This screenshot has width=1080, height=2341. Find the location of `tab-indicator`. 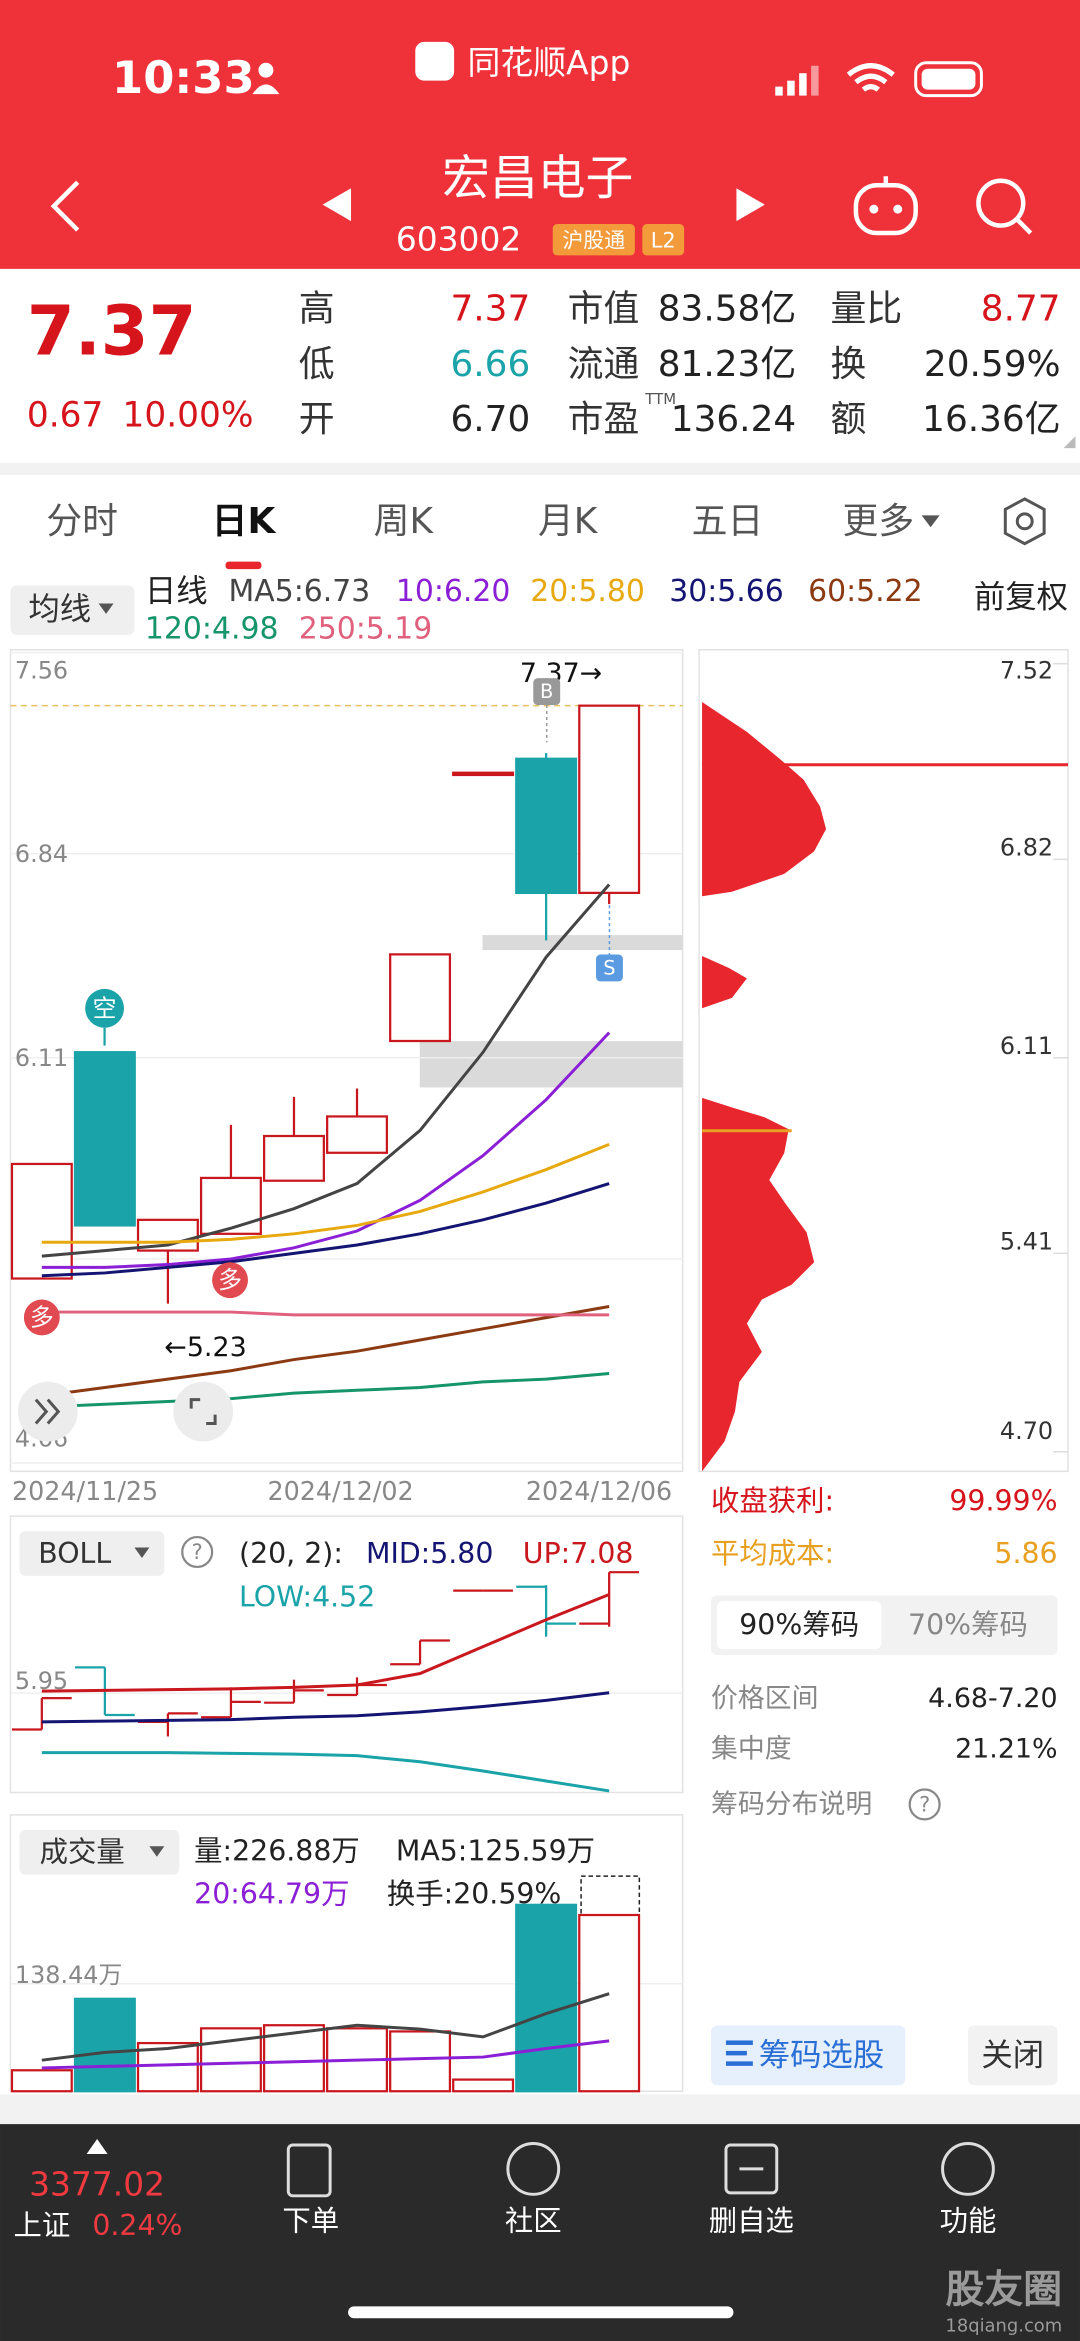

tab-indicator is located at coordinates (243, 565).